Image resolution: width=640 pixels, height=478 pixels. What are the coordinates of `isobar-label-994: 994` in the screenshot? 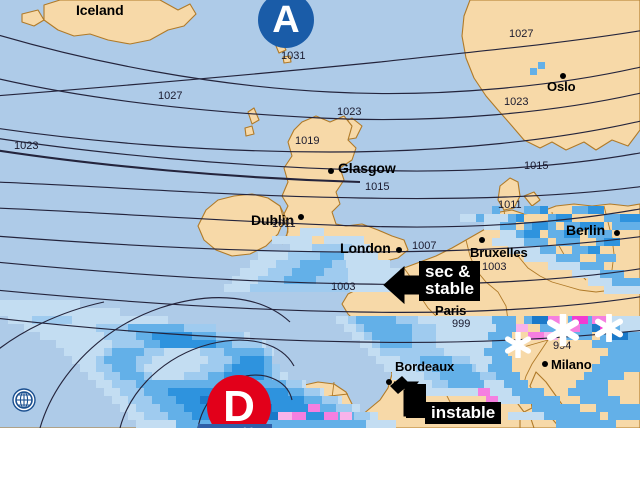 It's located at (562, 346).